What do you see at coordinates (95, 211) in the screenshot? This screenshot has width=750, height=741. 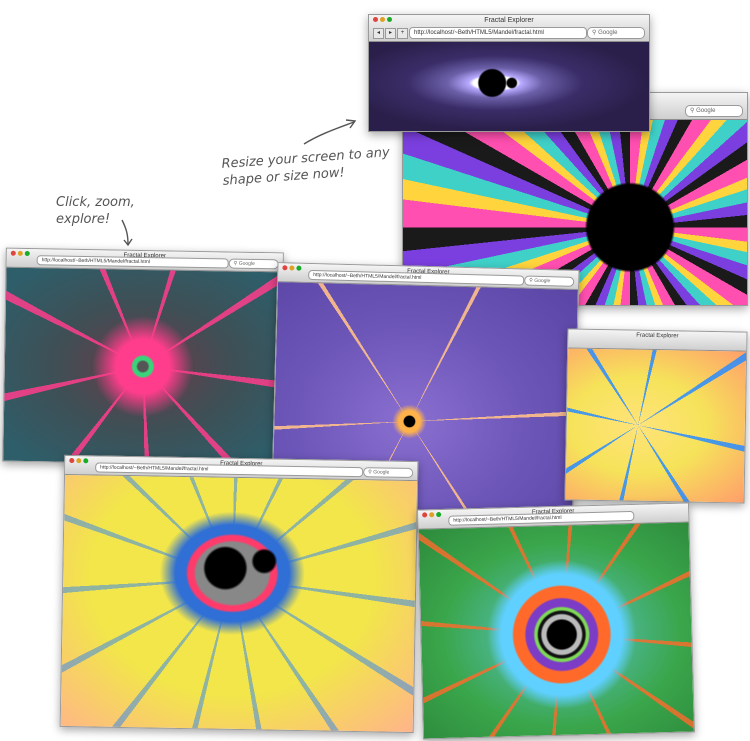 I see `click-zoom-annotation: Click, zoom, explore!` at bounding box center [95, 211].